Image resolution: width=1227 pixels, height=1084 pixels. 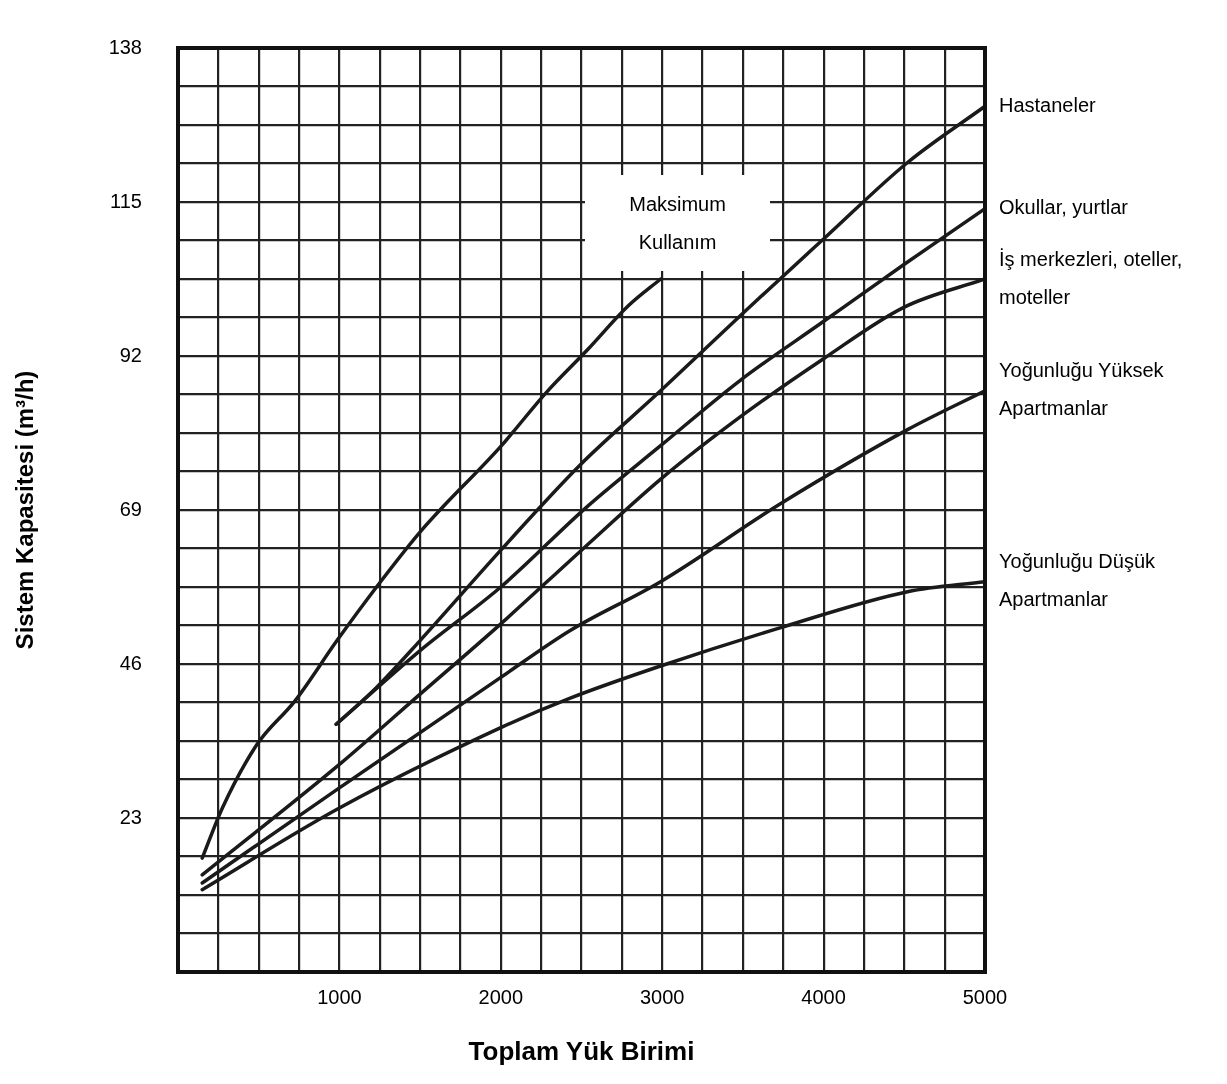 What do you see at coordinates (125, 46) in the screenshot?
I see `y-tick-label: 138` at bounding box center [125, 46].